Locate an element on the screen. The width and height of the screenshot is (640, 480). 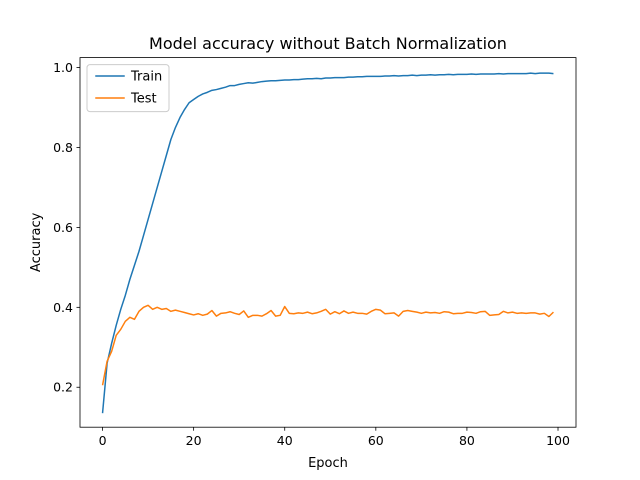
y-tick-label: 0.8 is located at coordinates (63, 147).